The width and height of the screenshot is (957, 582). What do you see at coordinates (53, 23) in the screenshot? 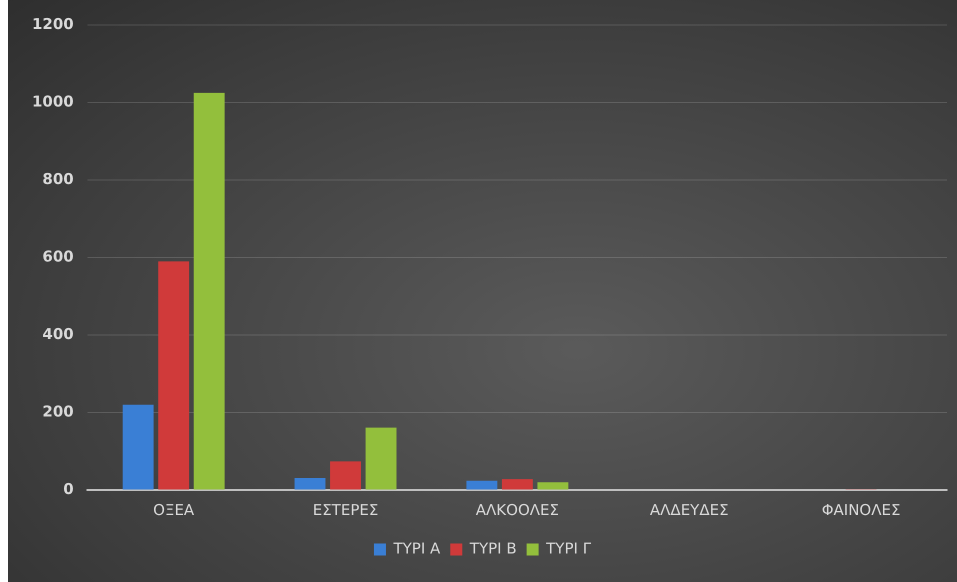
I see `y-tick-label: 1200` at bounding box center [53, 23].